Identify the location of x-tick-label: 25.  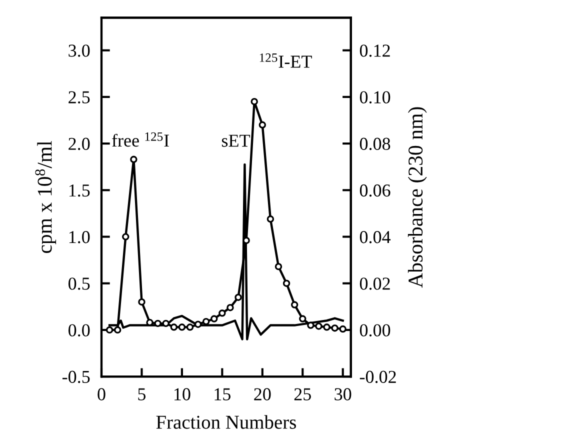
(302, 394).